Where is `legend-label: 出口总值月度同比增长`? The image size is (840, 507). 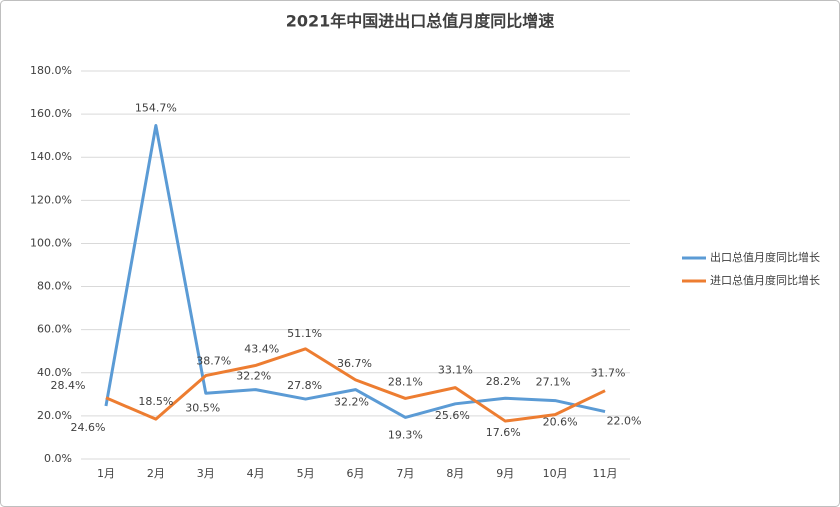 legend-label: 出口总值月度同比增长 is located at coordinates (765, 257).